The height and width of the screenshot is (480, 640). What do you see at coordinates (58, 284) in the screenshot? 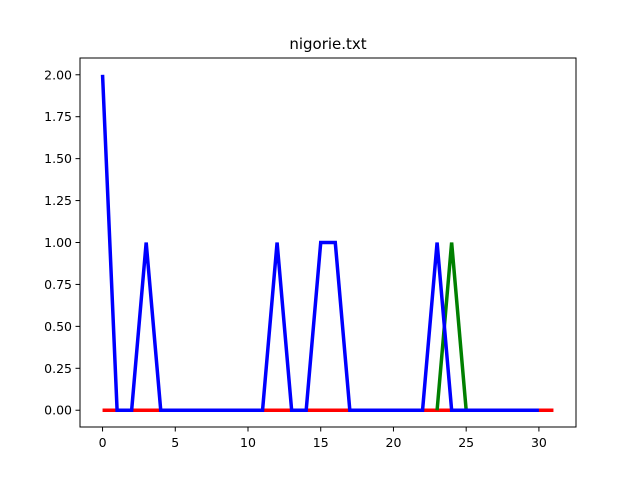
I see `y-tick-label: 0.75` at bounding box center [58, 284].